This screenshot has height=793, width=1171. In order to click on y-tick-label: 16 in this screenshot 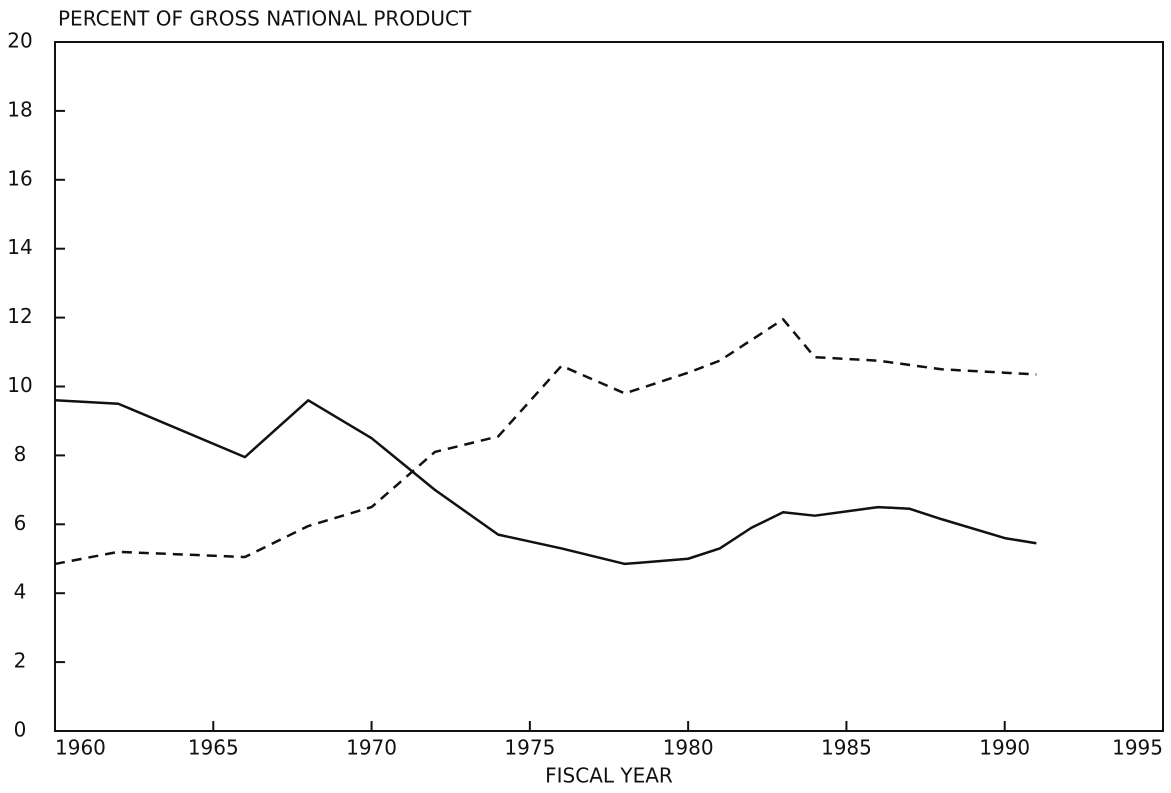, I will do `click(19, 178)`.